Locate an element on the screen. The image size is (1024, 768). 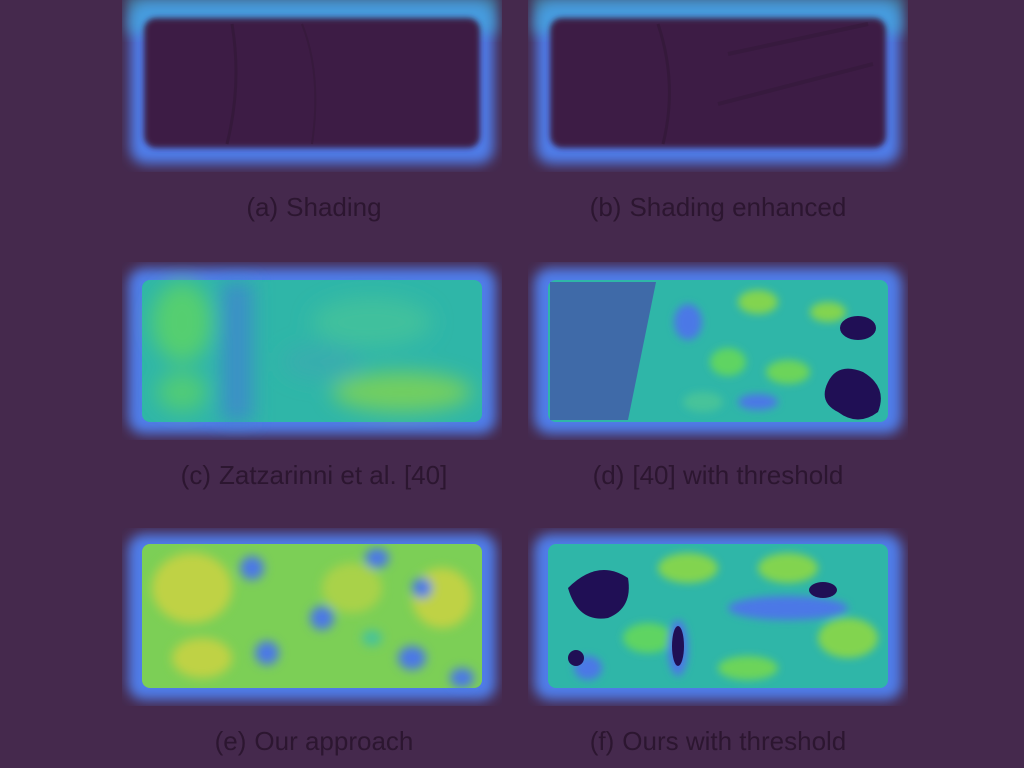
panel-b-caption: (b) Shading enhanced is located at coordinates (718, 207).